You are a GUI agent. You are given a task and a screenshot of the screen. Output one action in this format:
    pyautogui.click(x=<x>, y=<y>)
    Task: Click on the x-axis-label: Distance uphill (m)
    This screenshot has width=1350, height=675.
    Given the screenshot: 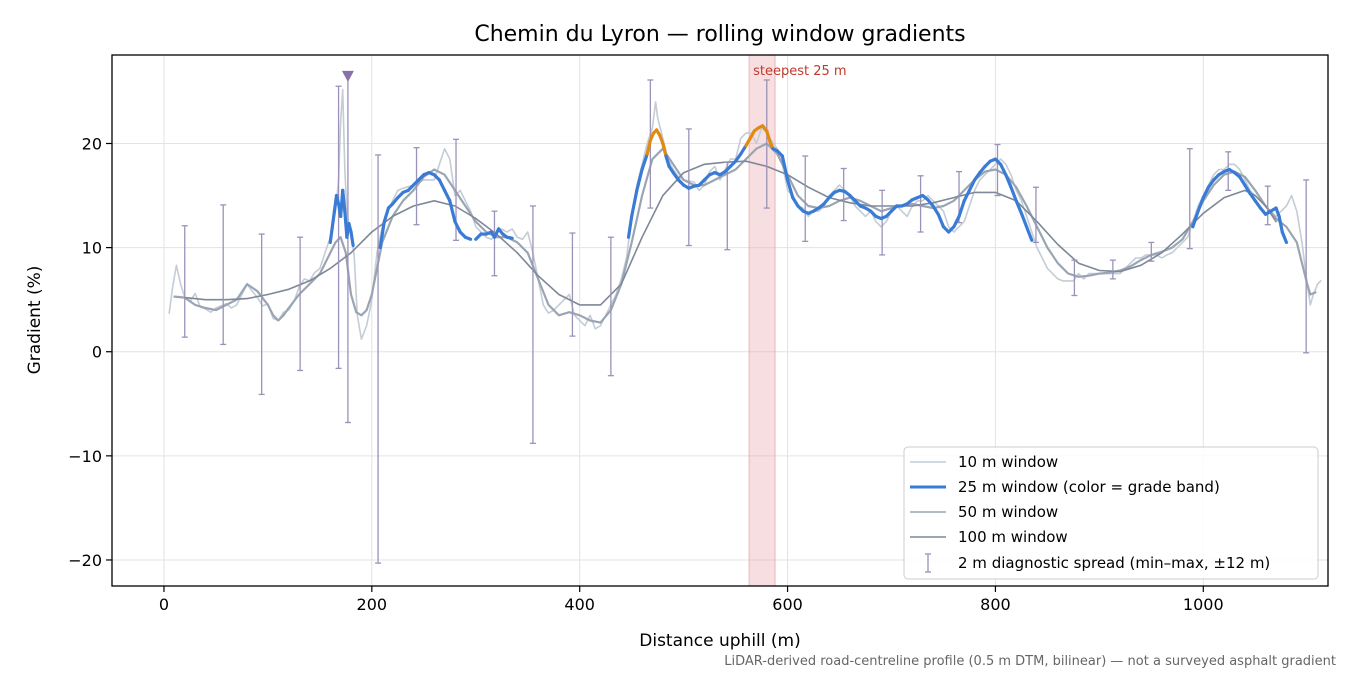 What is the action you would take?
    pyautogui.click(x=719, y=641)
    